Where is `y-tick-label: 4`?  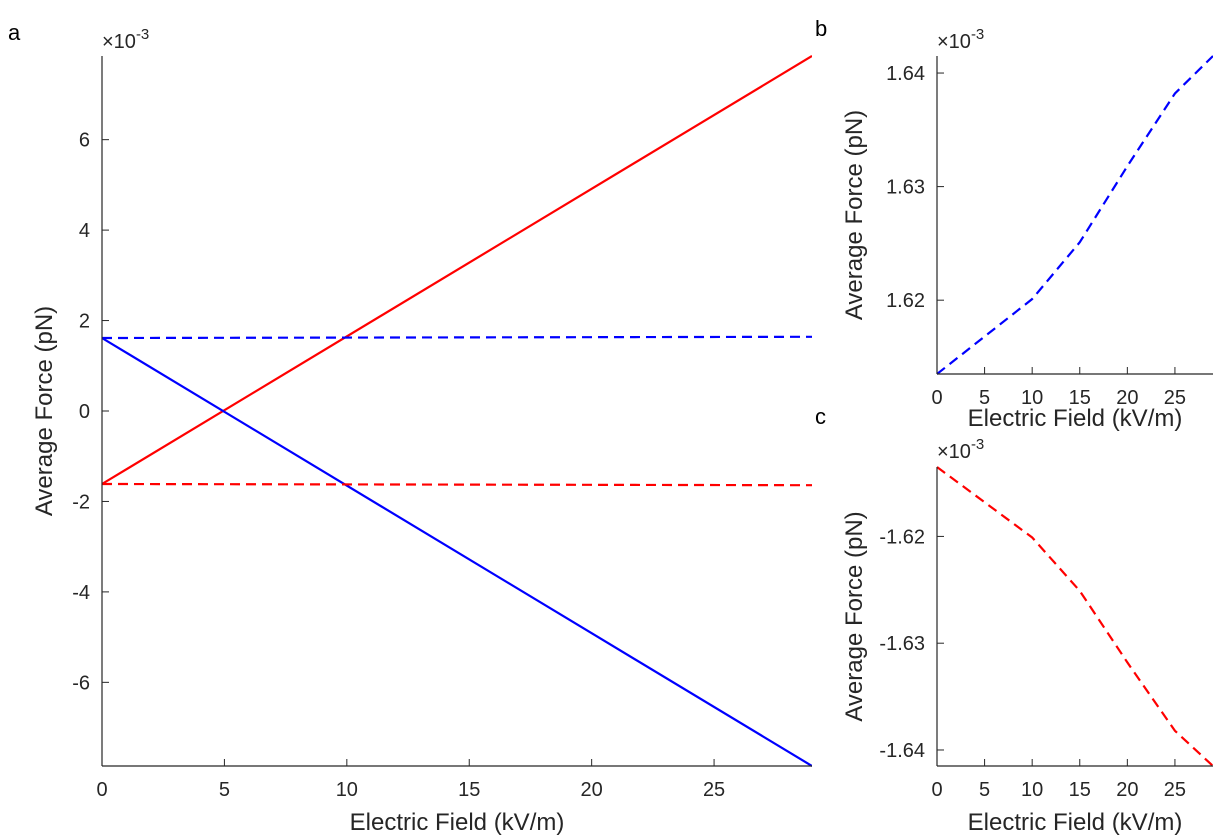
y-tick-label: 4 is located at coordinates (84, 231).